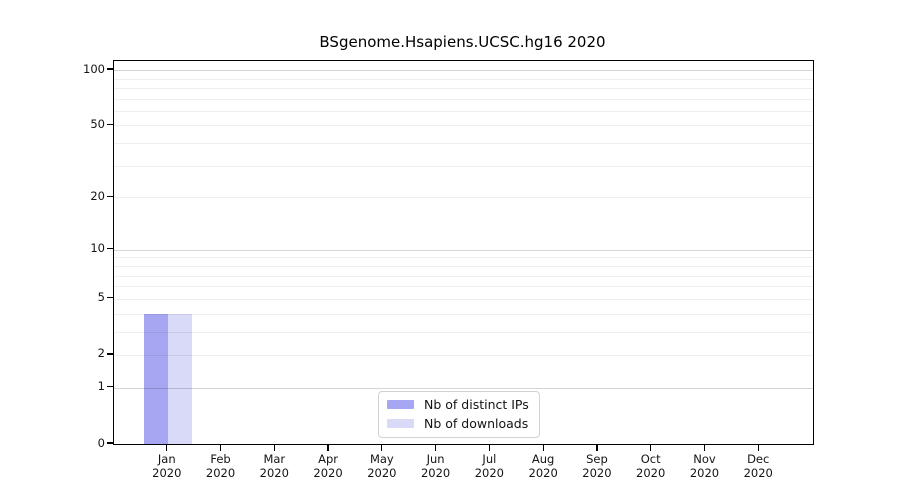 Image resolution: width=900 pixels, height=500 pixels. Describe the element at coordinates (704, 459) in the screenshot. I see `x-tick-label-month: Nov` at that location.